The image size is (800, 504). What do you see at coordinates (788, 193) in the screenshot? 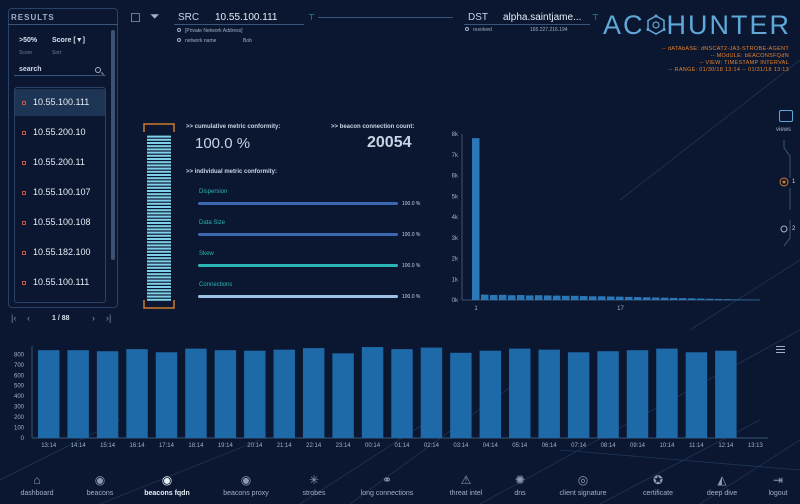
I see `views-selector` at bounding box center [788, 193].